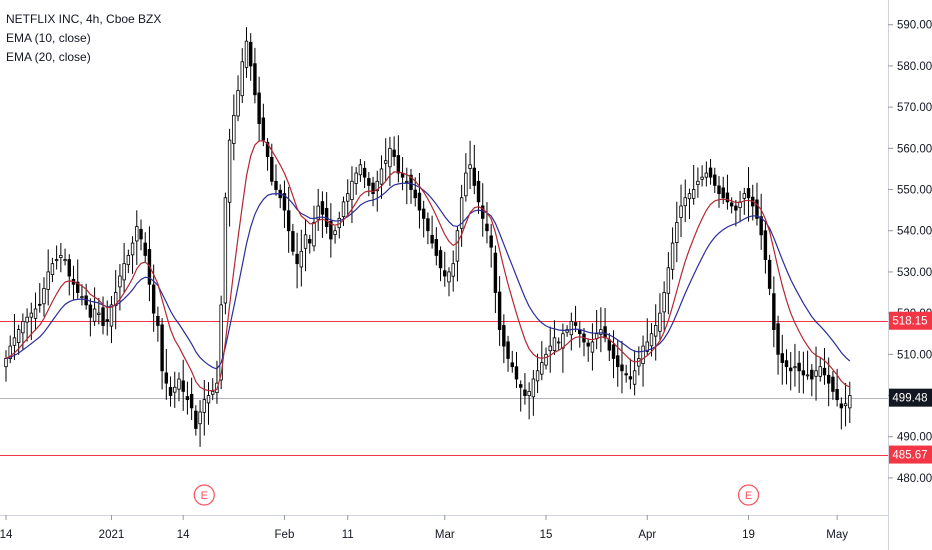 This screenshot has width=932, height=550. What do you see at coordinates (748, 535) in the screenshot?
I see `x-tick-label: 19` at bounding box center [748, 535].